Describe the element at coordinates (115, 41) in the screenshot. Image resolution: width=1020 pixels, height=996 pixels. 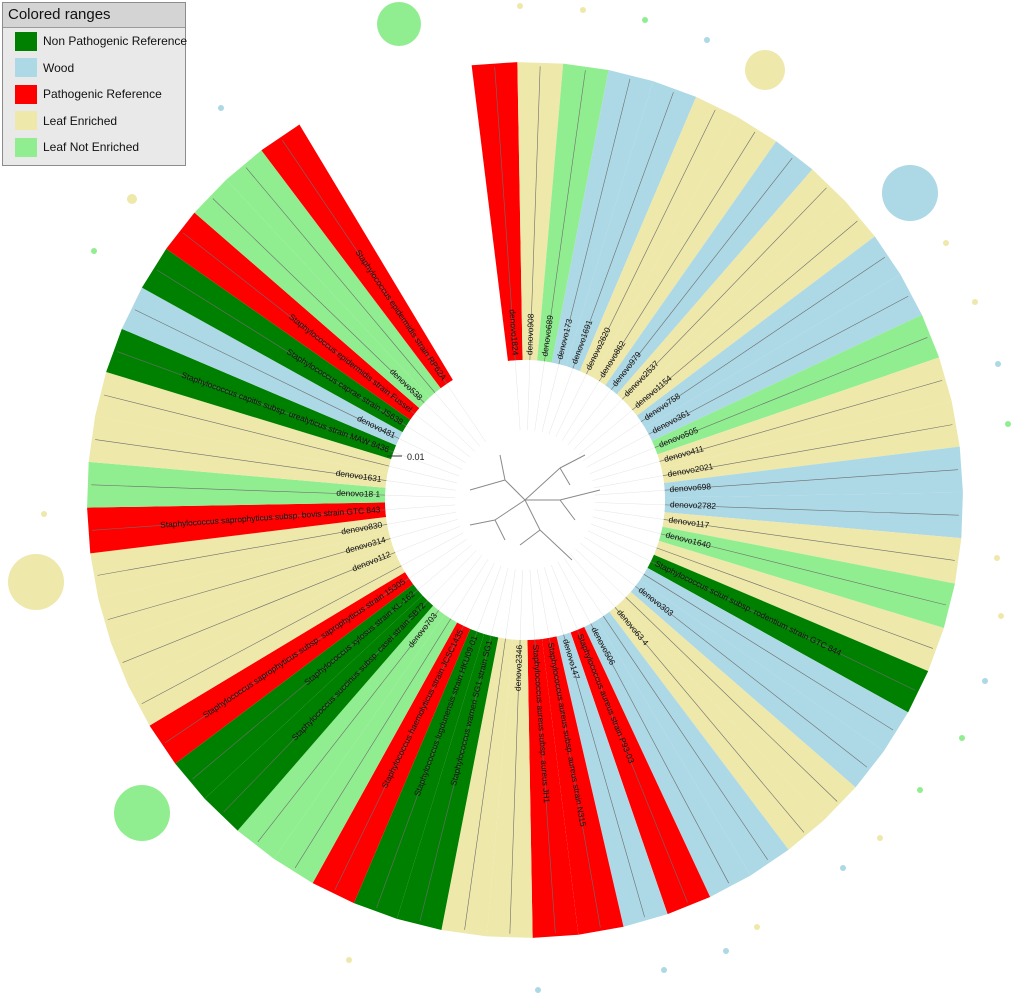
I see `legend-label: Non Pathogenic Reference` at that location.